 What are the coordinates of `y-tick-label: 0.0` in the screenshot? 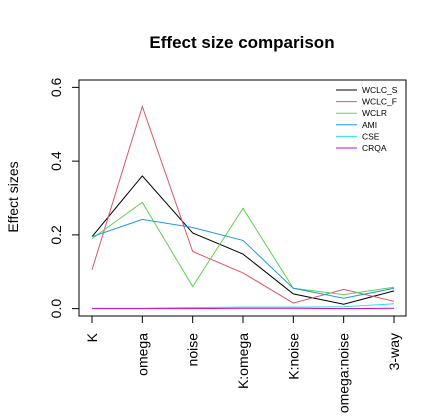 It's located at (56, 309).